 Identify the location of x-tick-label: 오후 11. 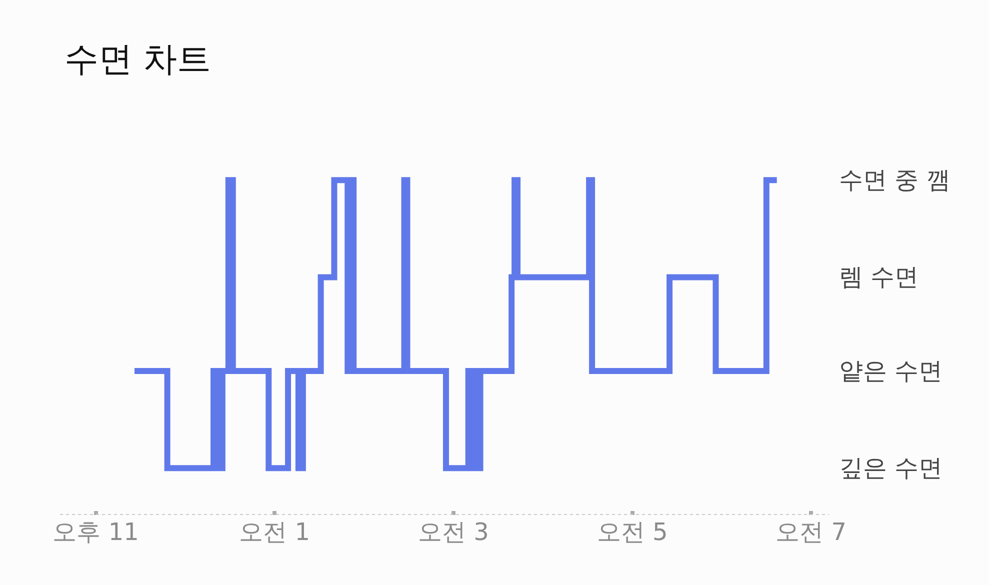
(95, 532).